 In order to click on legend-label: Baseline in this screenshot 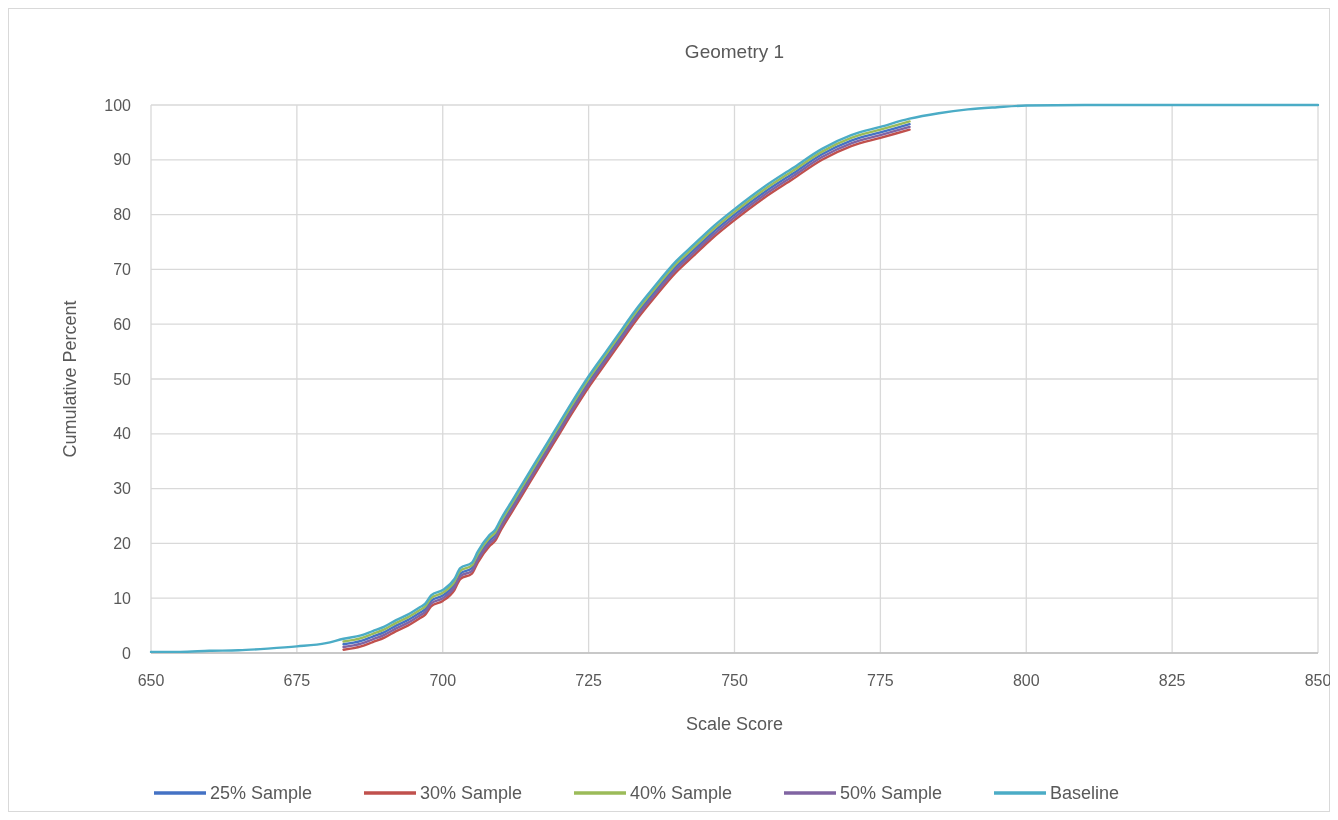, I will do `click(1085, 793)`.